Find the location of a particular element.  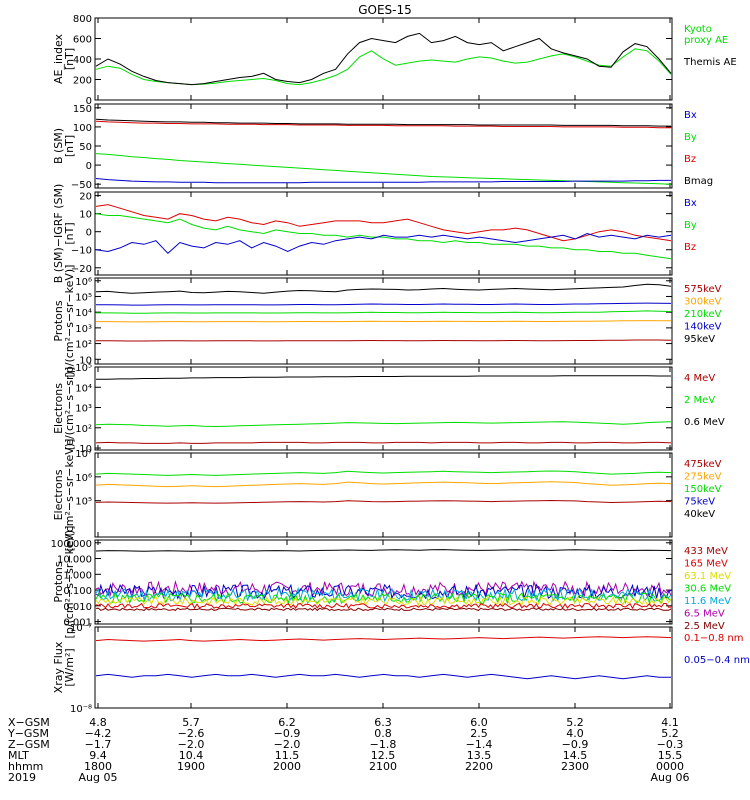

y-tick-label: 100 is located at coordinates (82, 128).